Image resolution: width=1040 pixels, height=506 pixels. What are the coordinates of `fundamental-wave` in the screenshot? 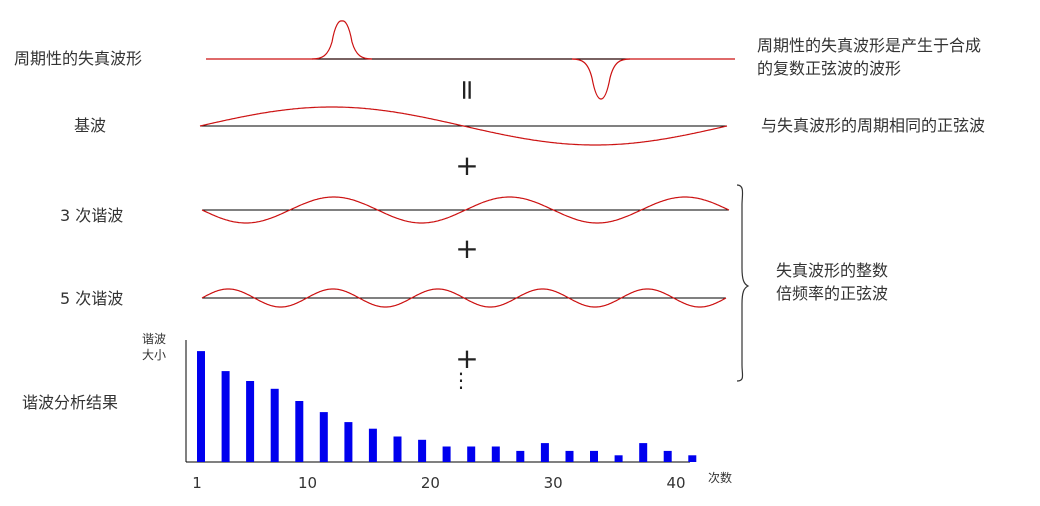 It's located at (463, 126).